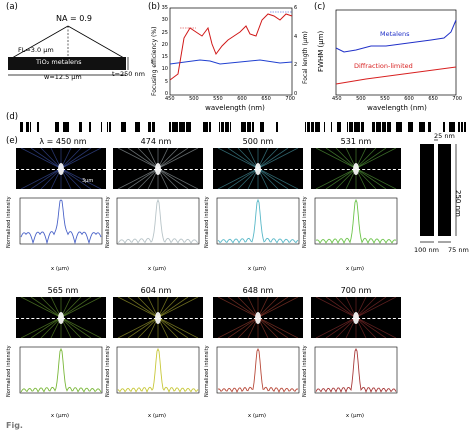 The height and width of the screenshot is (431, 474). Describe the element at coordinates (154, 7) in the screenshot. I see `panel-b-letter: (b)` at that location.